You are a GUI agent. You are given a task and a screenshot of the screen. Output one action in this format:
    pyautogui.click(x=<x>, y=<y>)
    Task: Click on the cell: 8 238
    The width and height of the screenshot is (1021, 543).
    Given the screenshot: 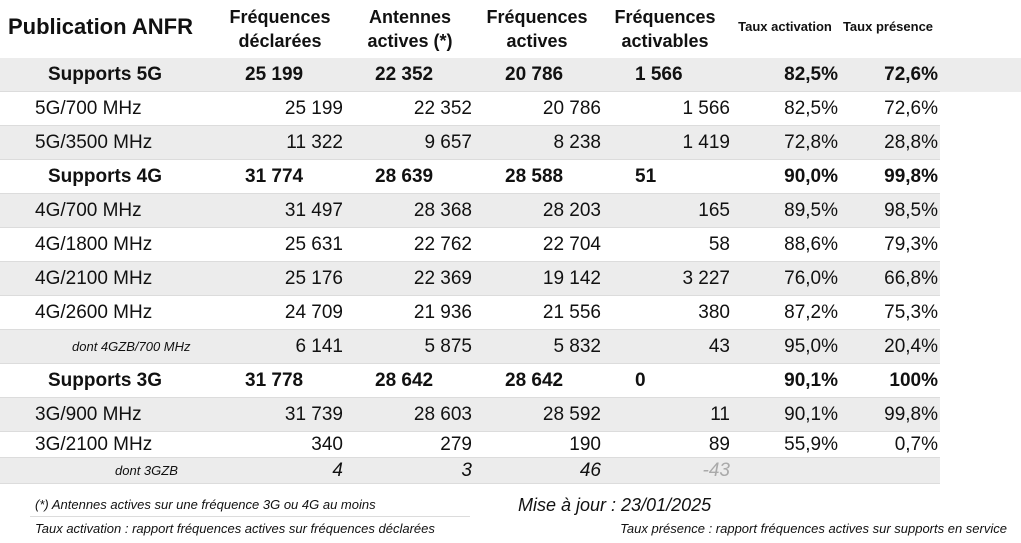 What is the action you would take?
    pyautogui.click(x=577, y=142)
    